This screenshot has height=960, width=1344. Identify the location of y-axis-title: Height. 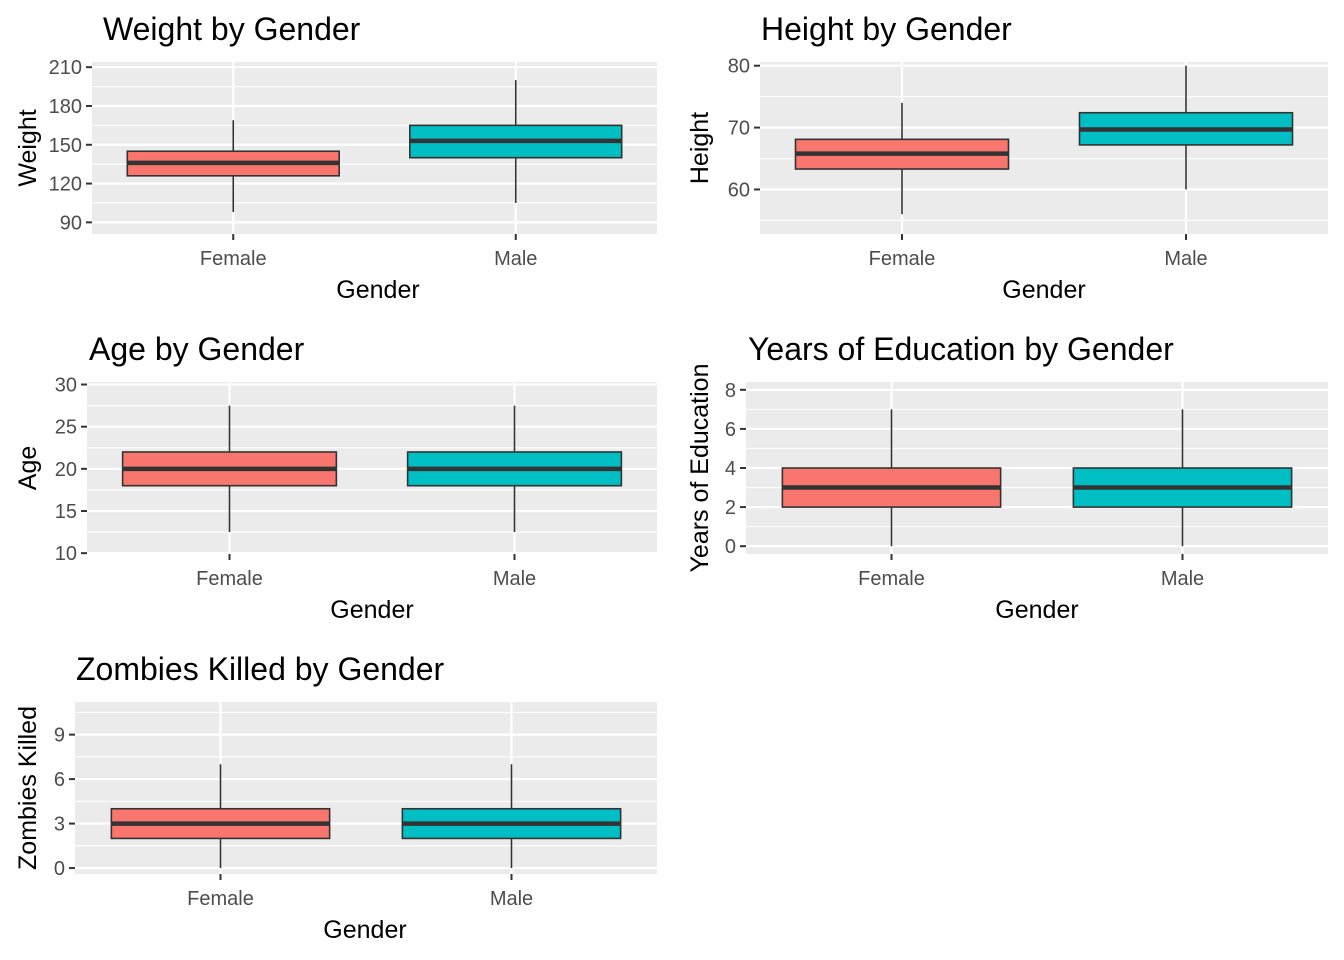
(700, 148).